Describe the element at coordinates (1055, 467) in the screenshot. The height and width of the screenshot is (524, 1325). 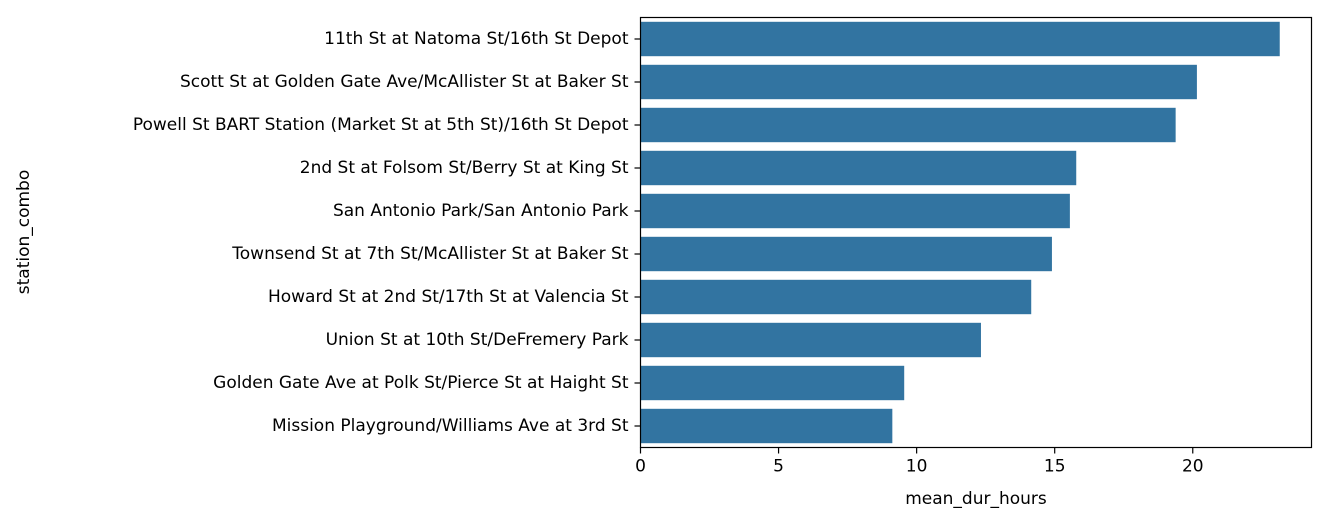
I see `x-tick-label: 15` at that location.